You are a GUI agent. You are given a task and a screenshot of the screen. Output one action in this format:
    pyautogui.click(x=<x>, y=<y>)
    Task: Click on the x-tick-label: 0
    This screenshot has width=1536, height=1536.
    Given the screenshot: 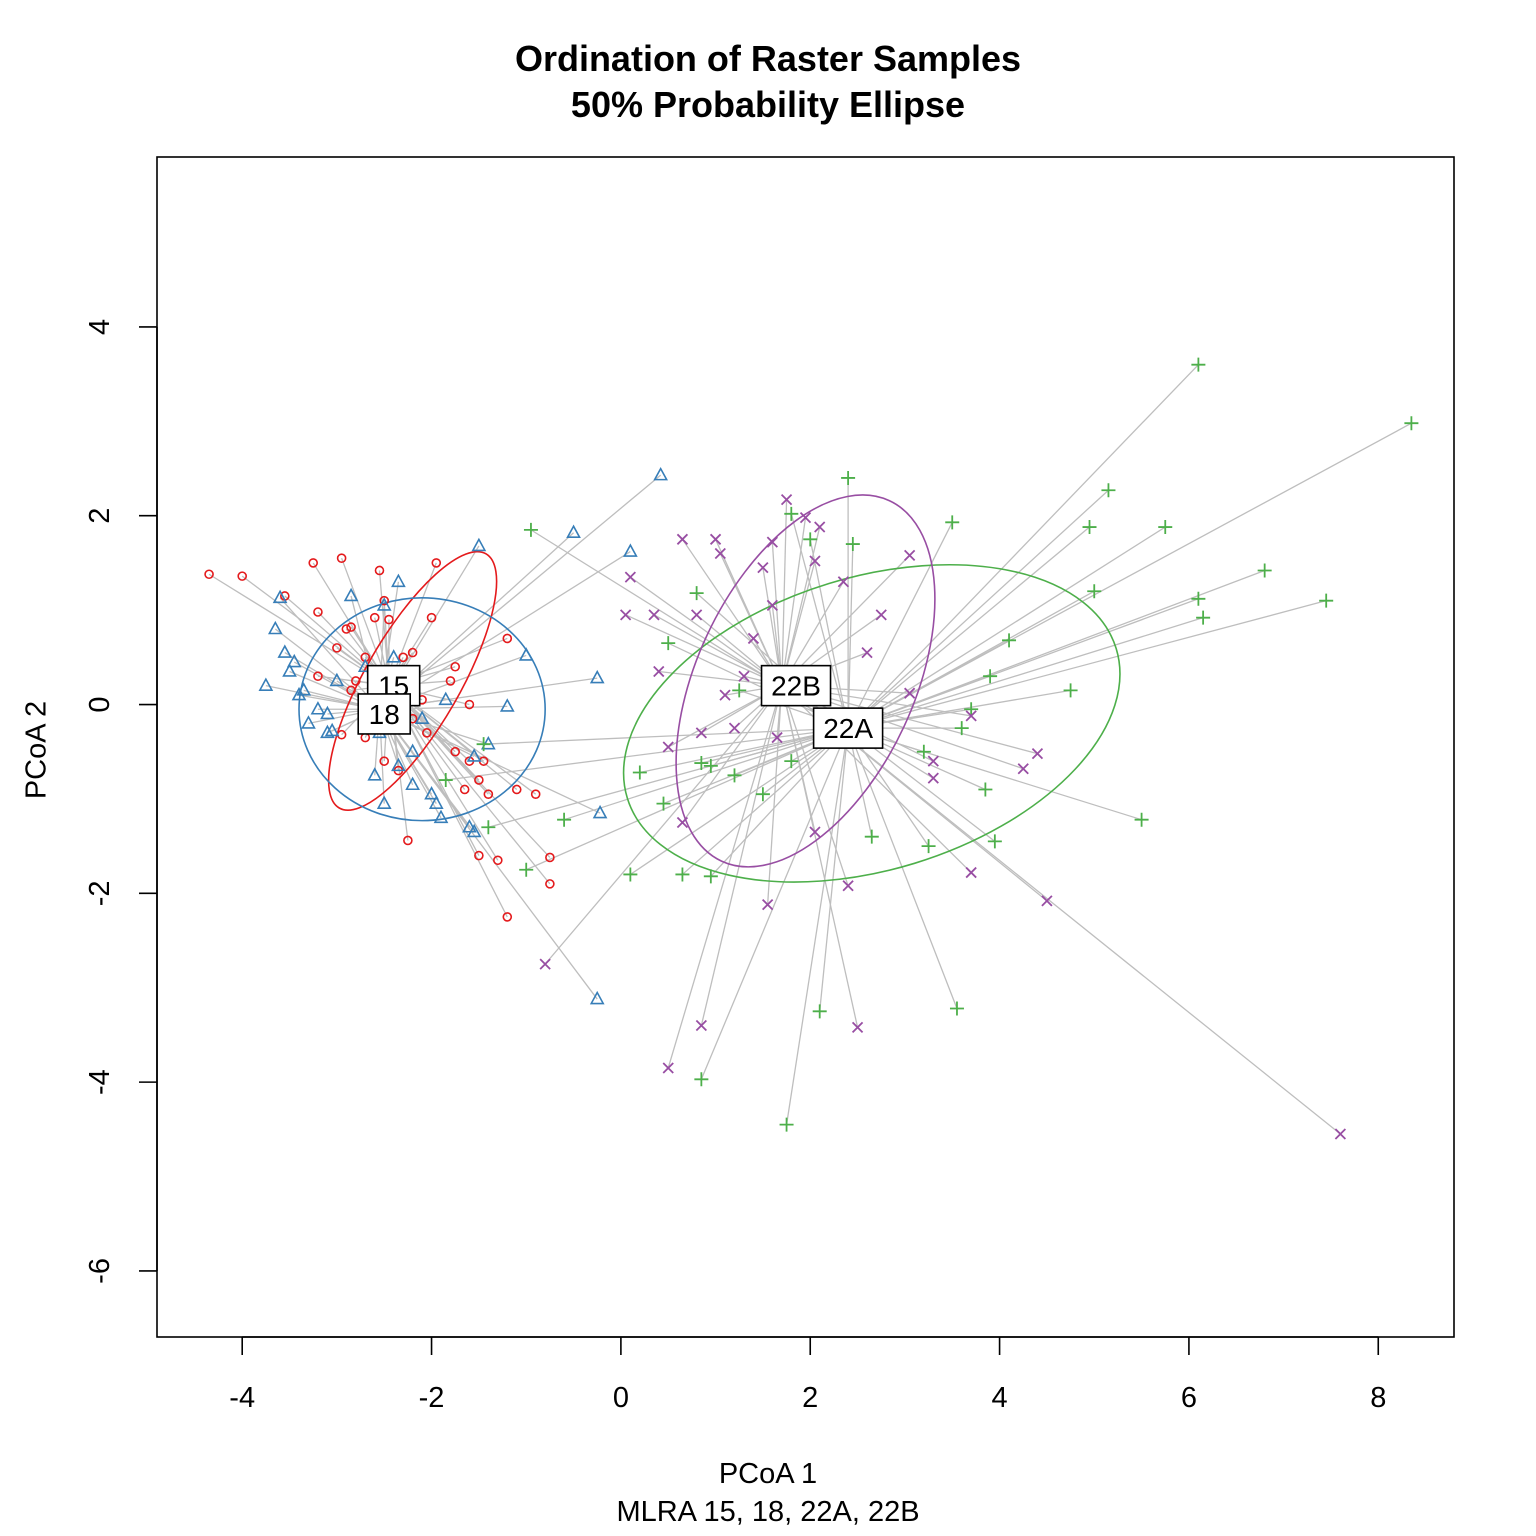 What is the action you would take?
    pyautogui.click(x=621, y=1398)
    